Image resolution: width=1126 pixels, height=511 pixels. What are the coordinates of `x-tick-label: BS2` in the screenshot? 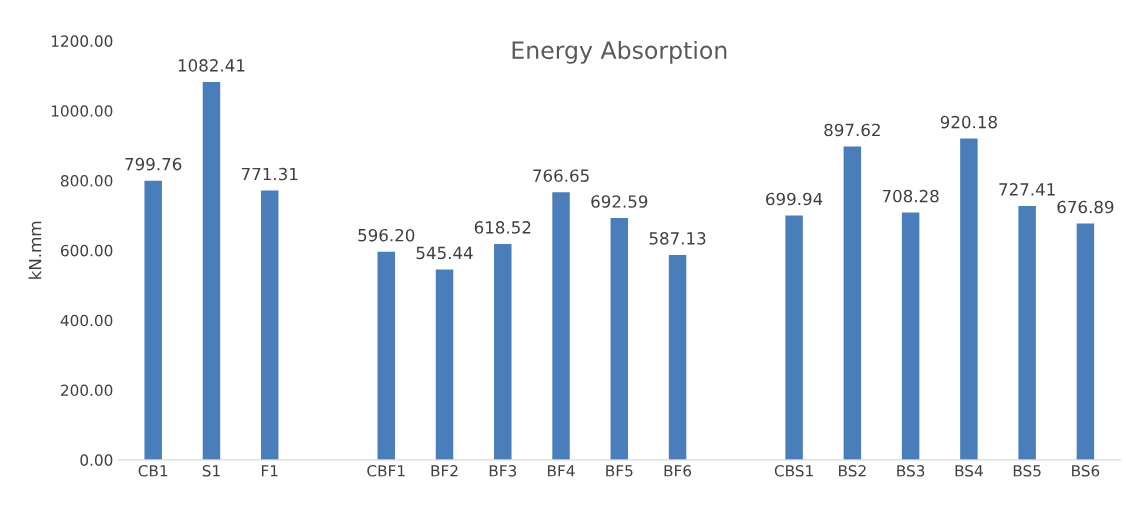 It's located at (852, 471).